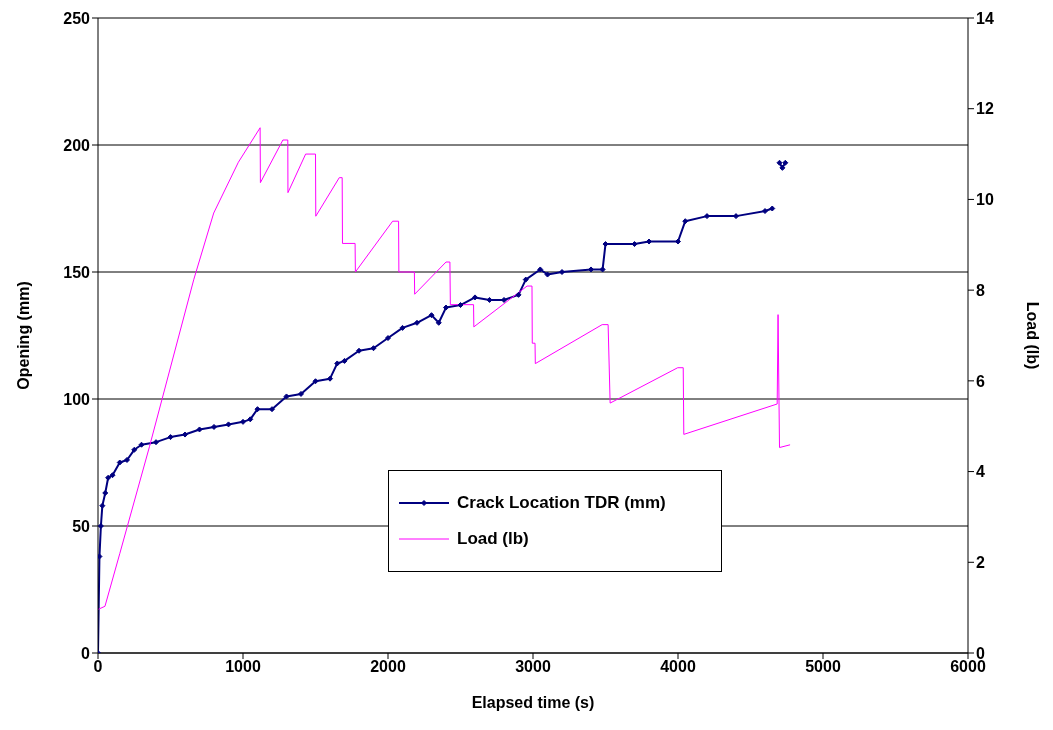 The width and height of the screenshot is (1053, 730). Describe the element at coordinates (980, 472) in the screenshot. I see `y2-tick-label: 4` at that location.